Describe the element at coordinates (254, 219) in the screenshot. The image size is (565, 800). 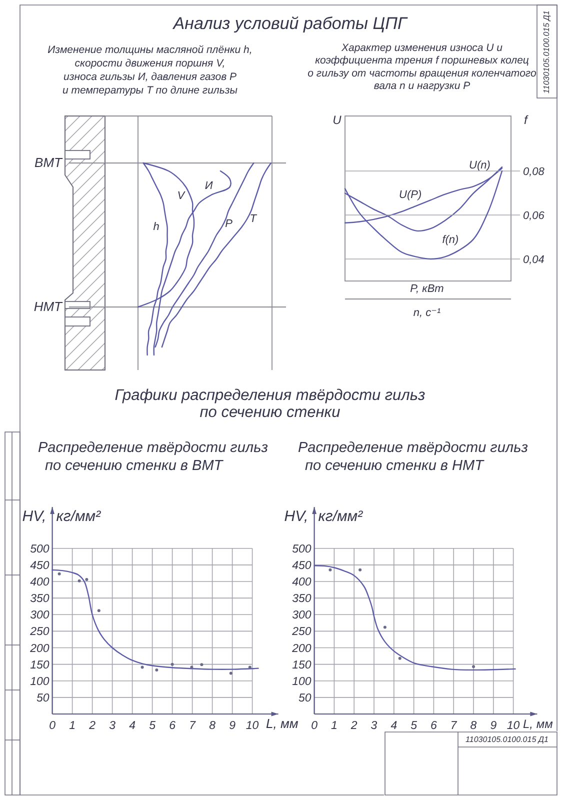
I see `series-label: T` at that location.